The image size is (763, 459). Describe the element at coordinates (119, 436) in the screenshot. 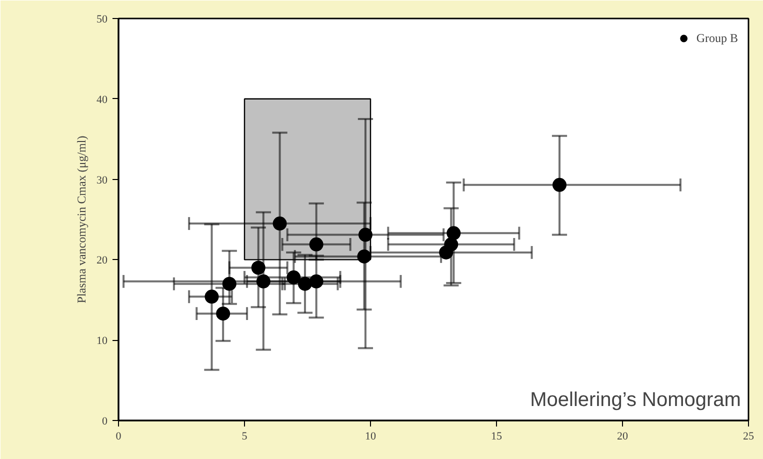

I see `x-tick-label: 0` at that location.